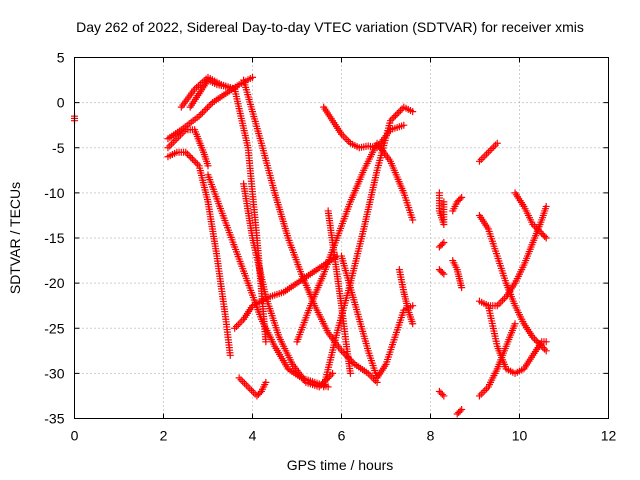  I want to click on y-tick-label: -10, so click(54, 193).